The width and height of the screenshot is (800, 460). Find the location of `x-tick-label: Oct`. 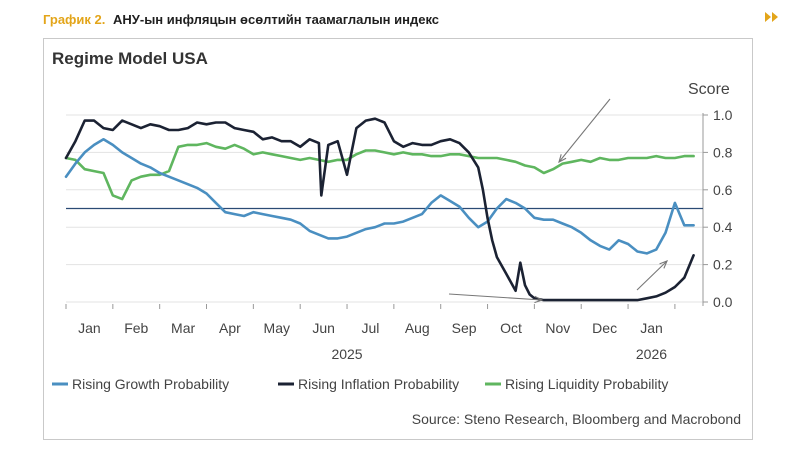

x-tick-label: Oct is located at coordinates (511, 328).